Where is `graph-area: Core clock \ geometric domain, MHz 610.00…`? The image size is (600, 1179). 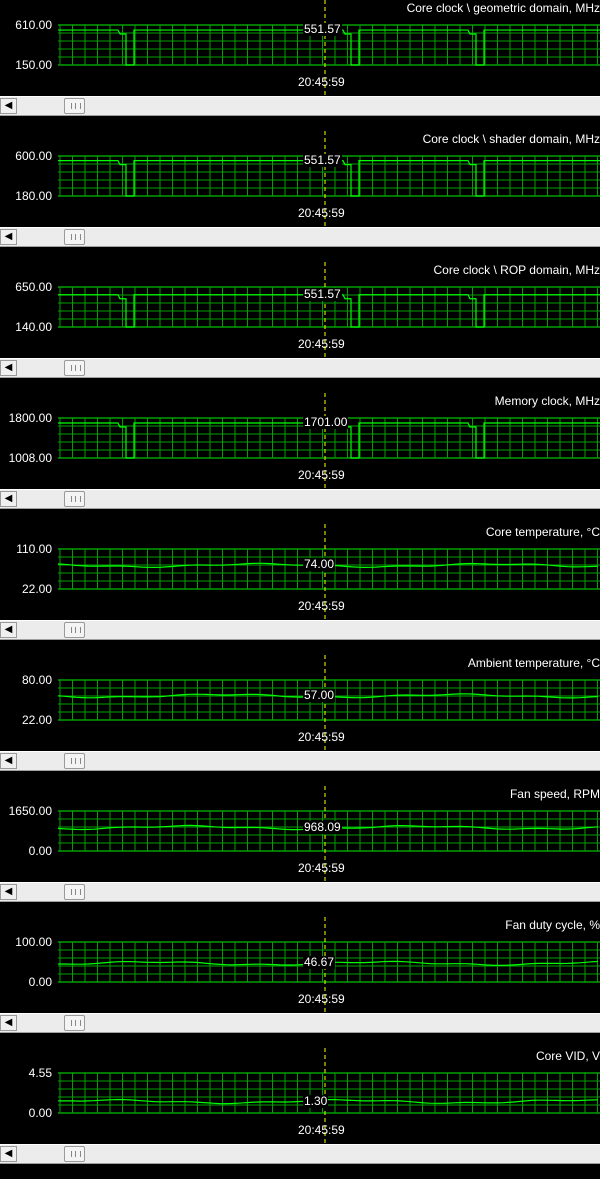 graph-area: Core clock \ geometric domain, MHz 610.00… is located at coordinates (300, 48).